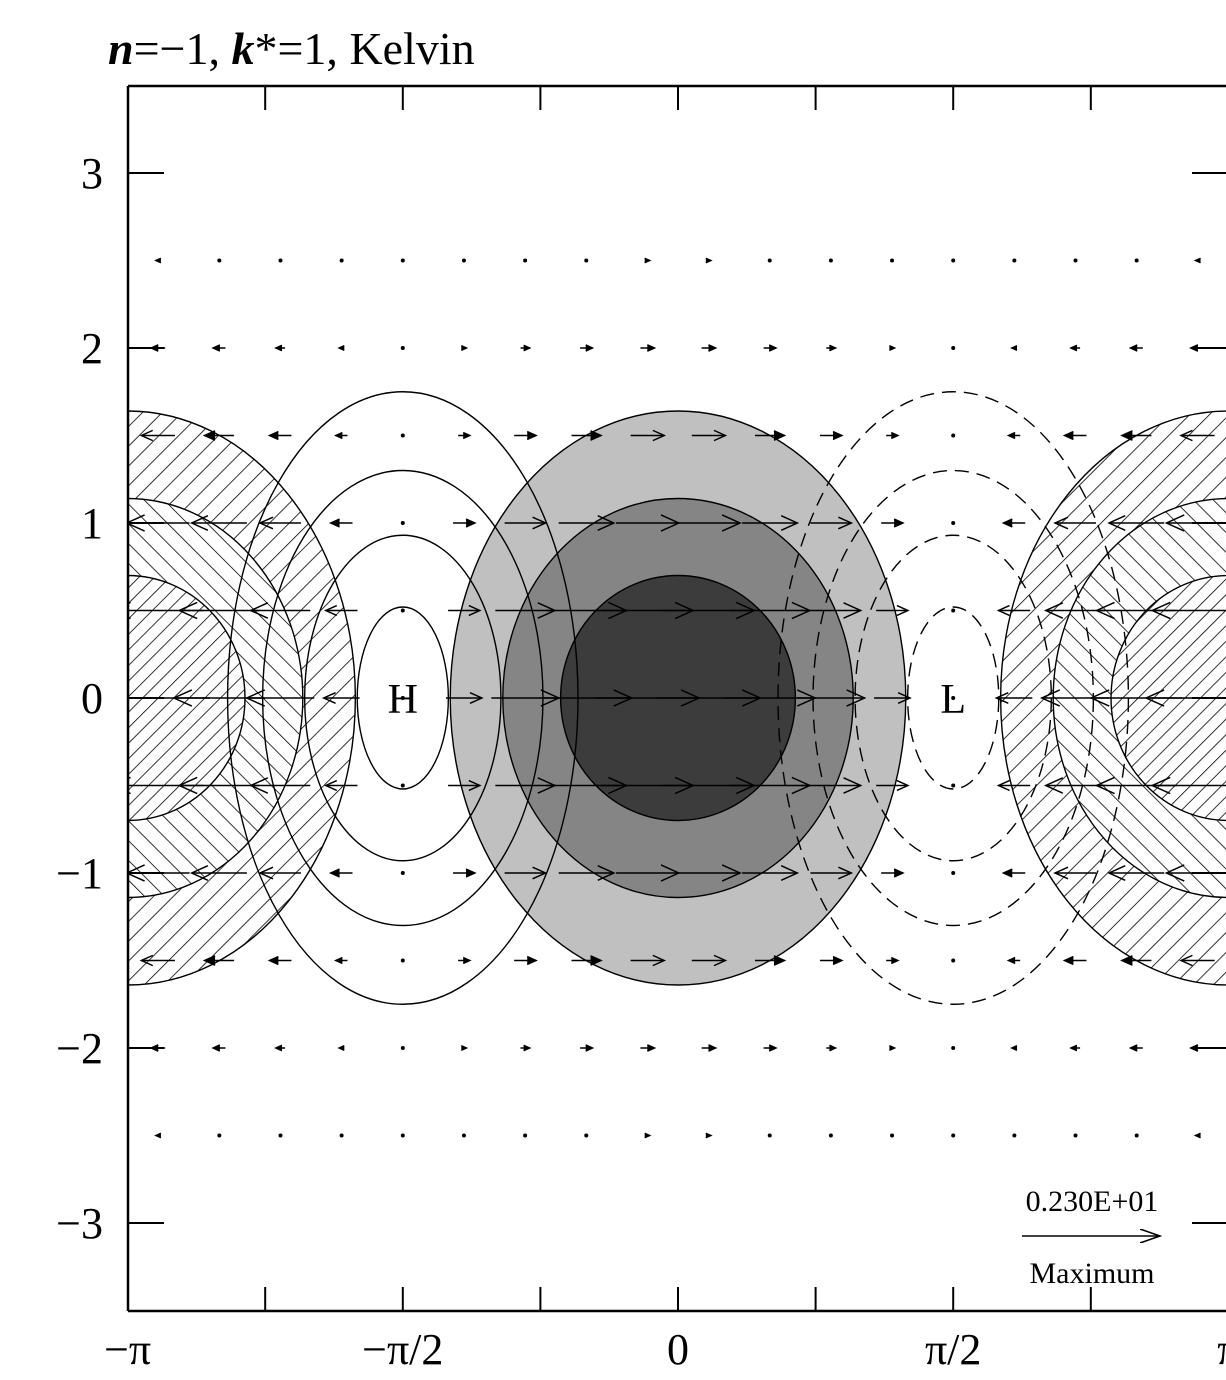  Describe the element at coordinates (291, 48) in the screenshot. I see `chart-title: n=−1, k*=1, Kelvin` at that location.